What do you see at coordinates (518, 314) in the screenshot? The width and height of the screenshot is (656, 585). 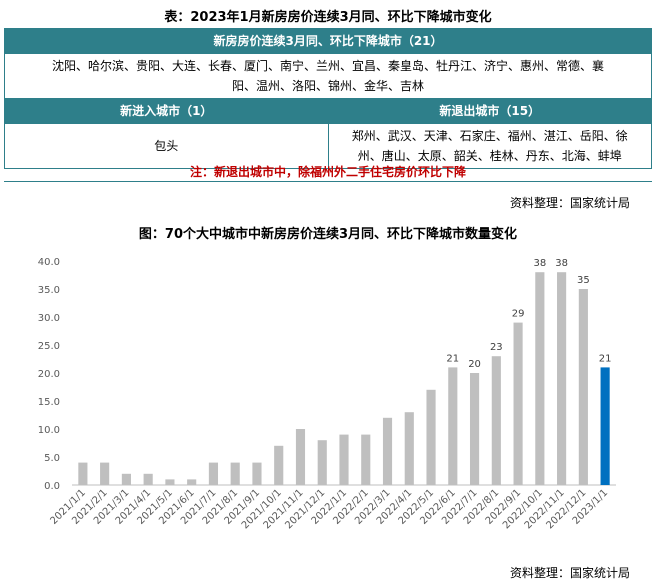 I see `data-label: 29` at bounding box center [518, 314].